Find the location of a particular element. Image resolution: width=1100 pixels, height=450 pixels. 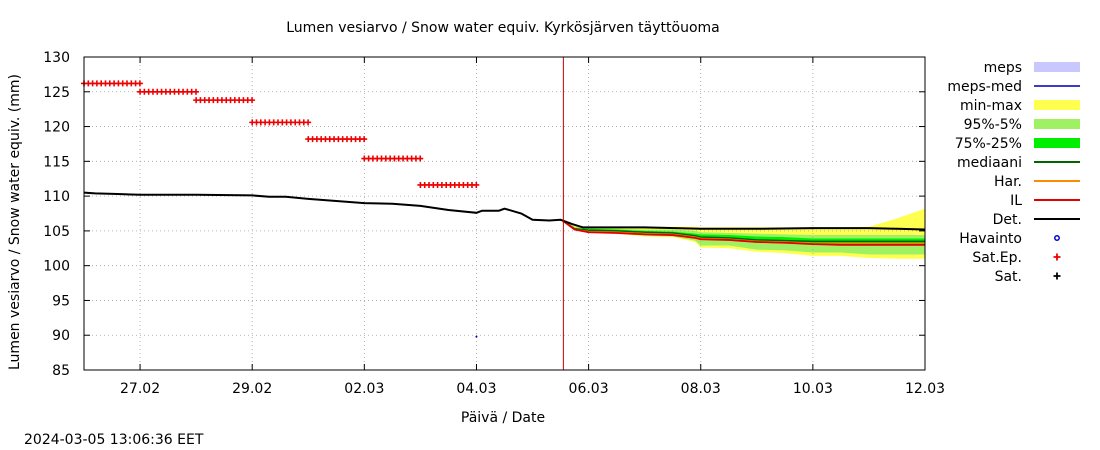

legend-label-sat: Sat. is located at coordinates (1008, 277).